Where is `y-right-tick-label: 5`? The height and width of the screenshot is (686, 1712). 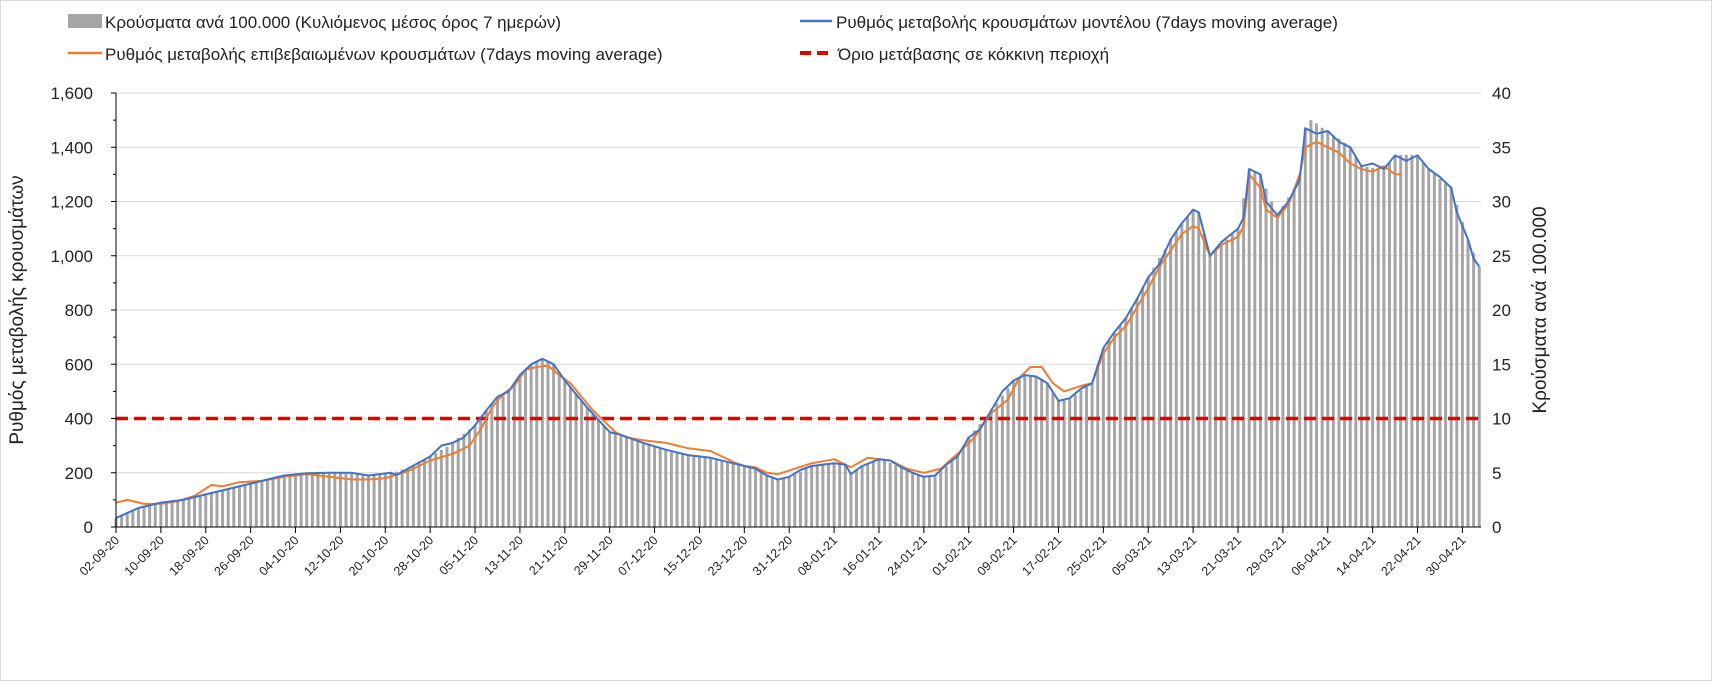 y-right-tick-label: 5 is located at coordinates (1496, 473).